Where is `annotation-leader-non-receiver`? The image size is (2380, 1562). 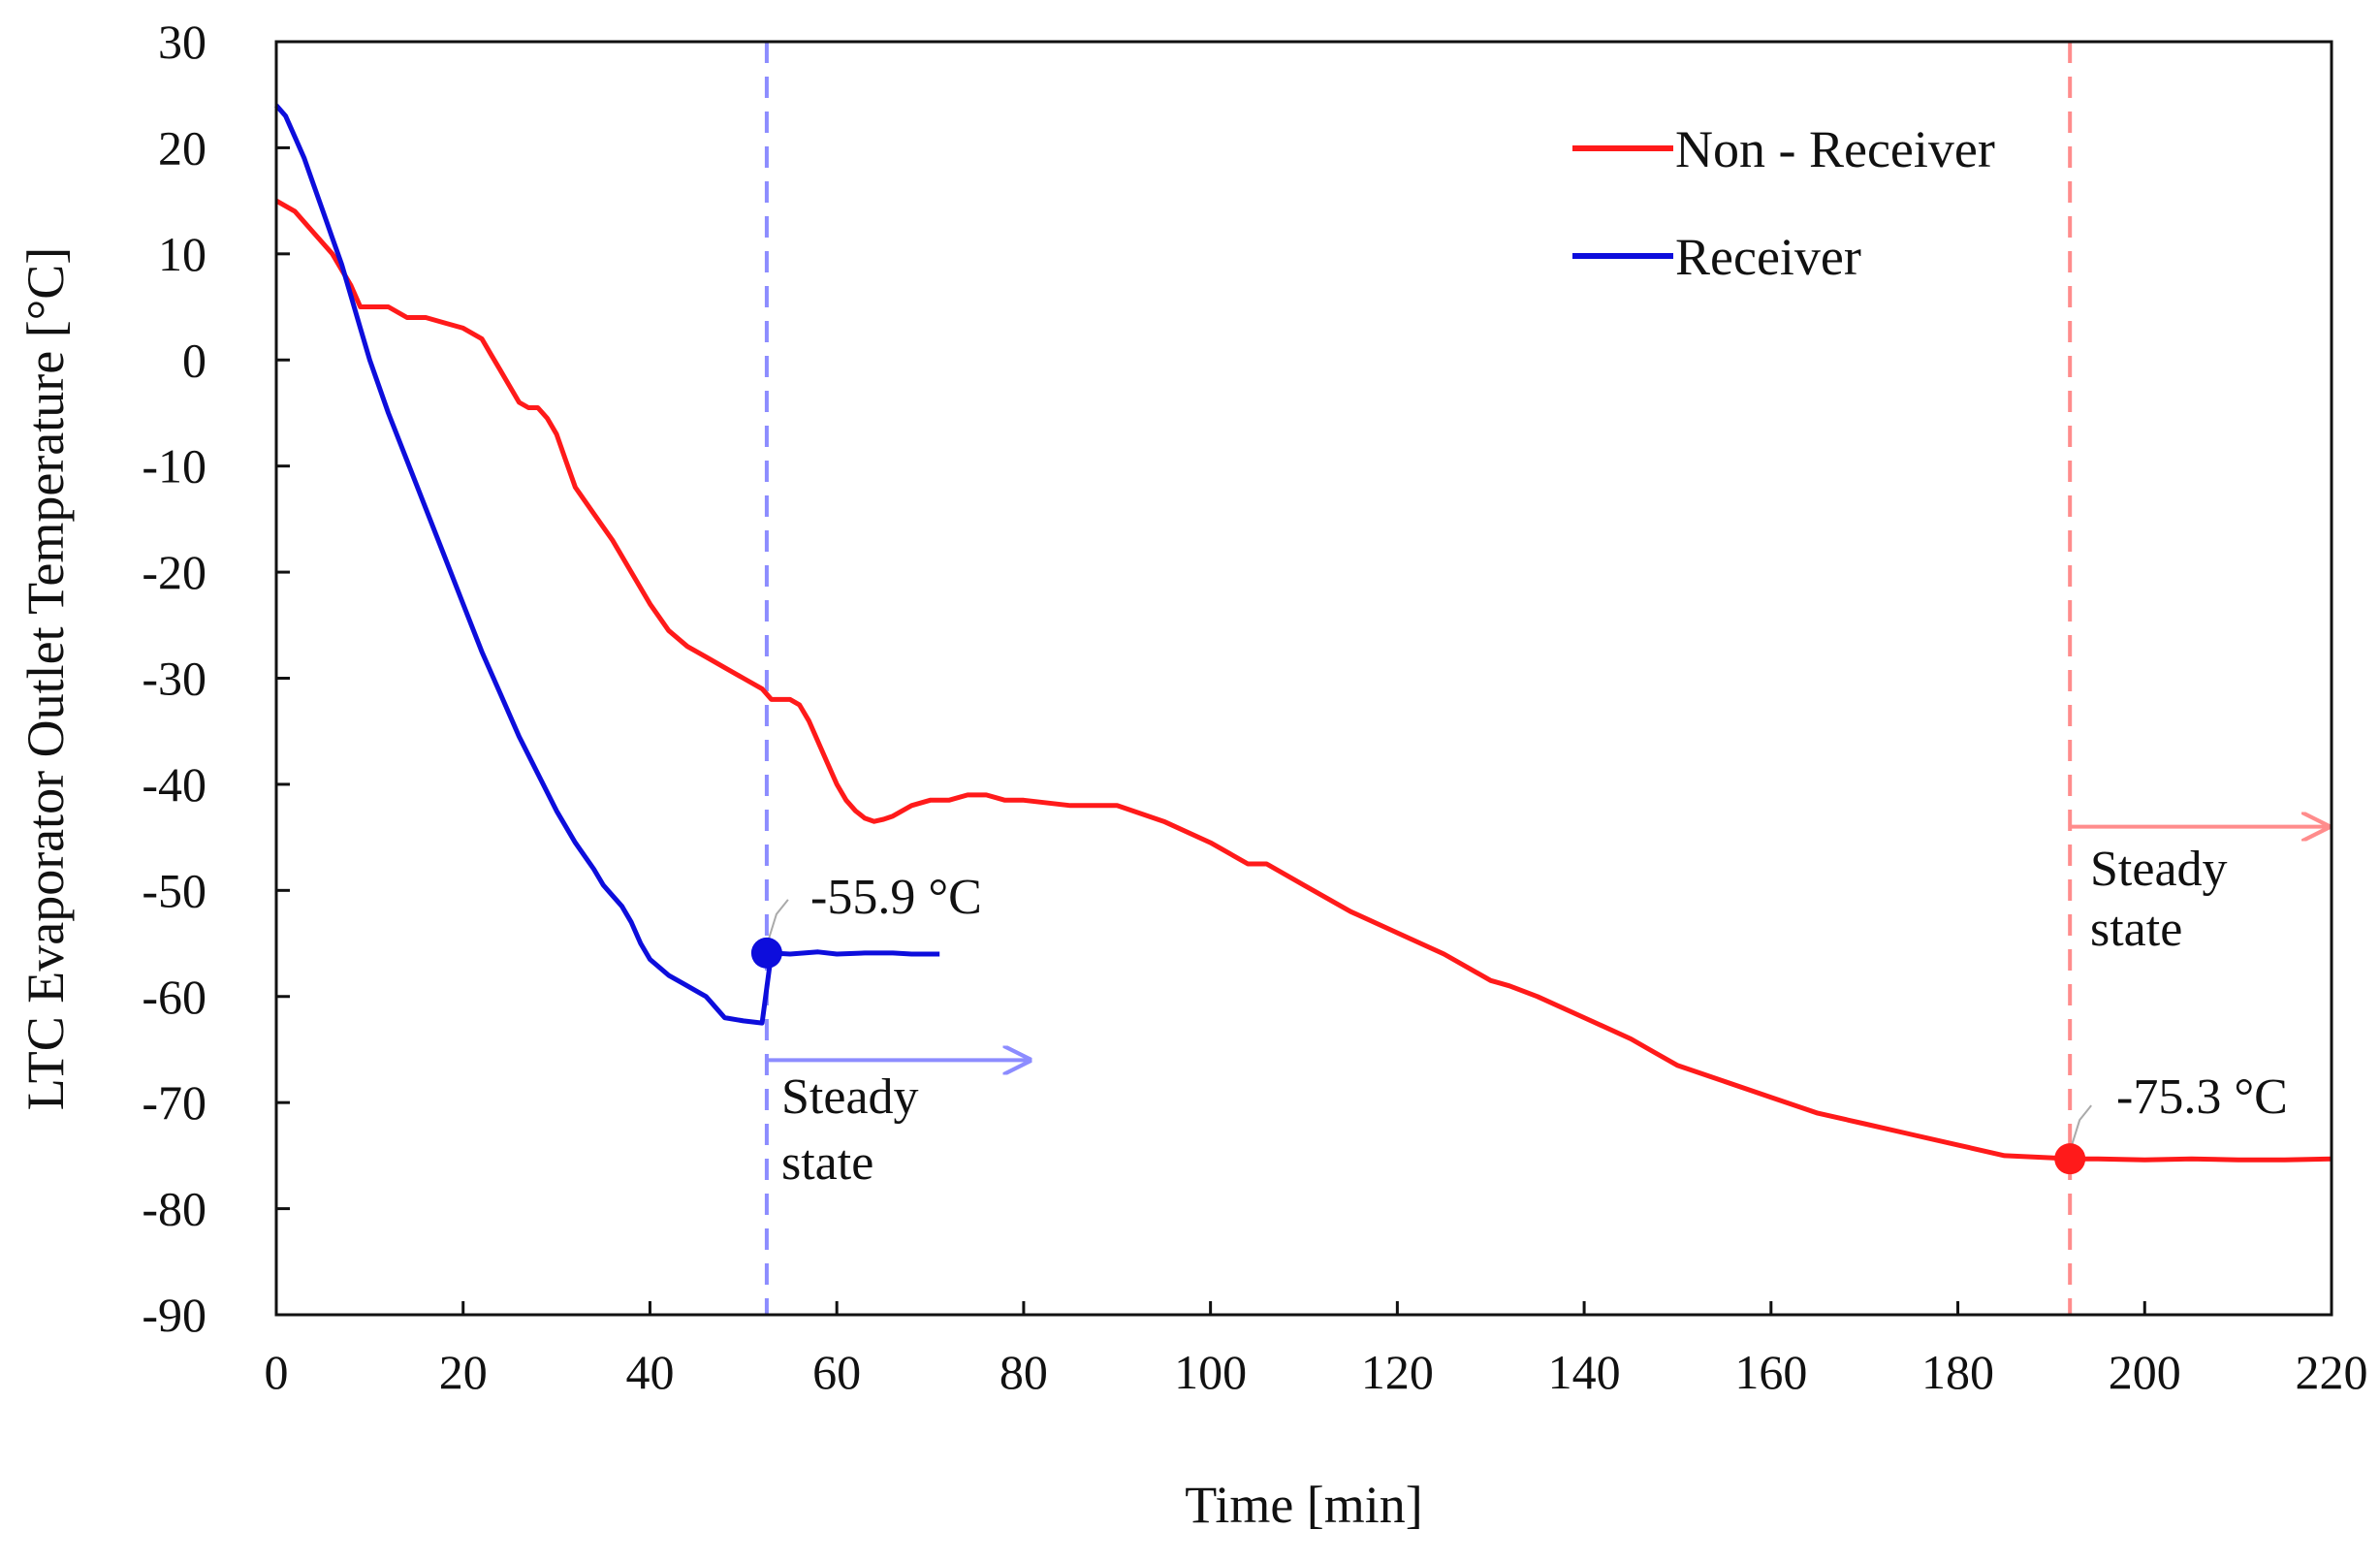
annotation-leader-non-receiver is located at coordinates (2081, 1128).